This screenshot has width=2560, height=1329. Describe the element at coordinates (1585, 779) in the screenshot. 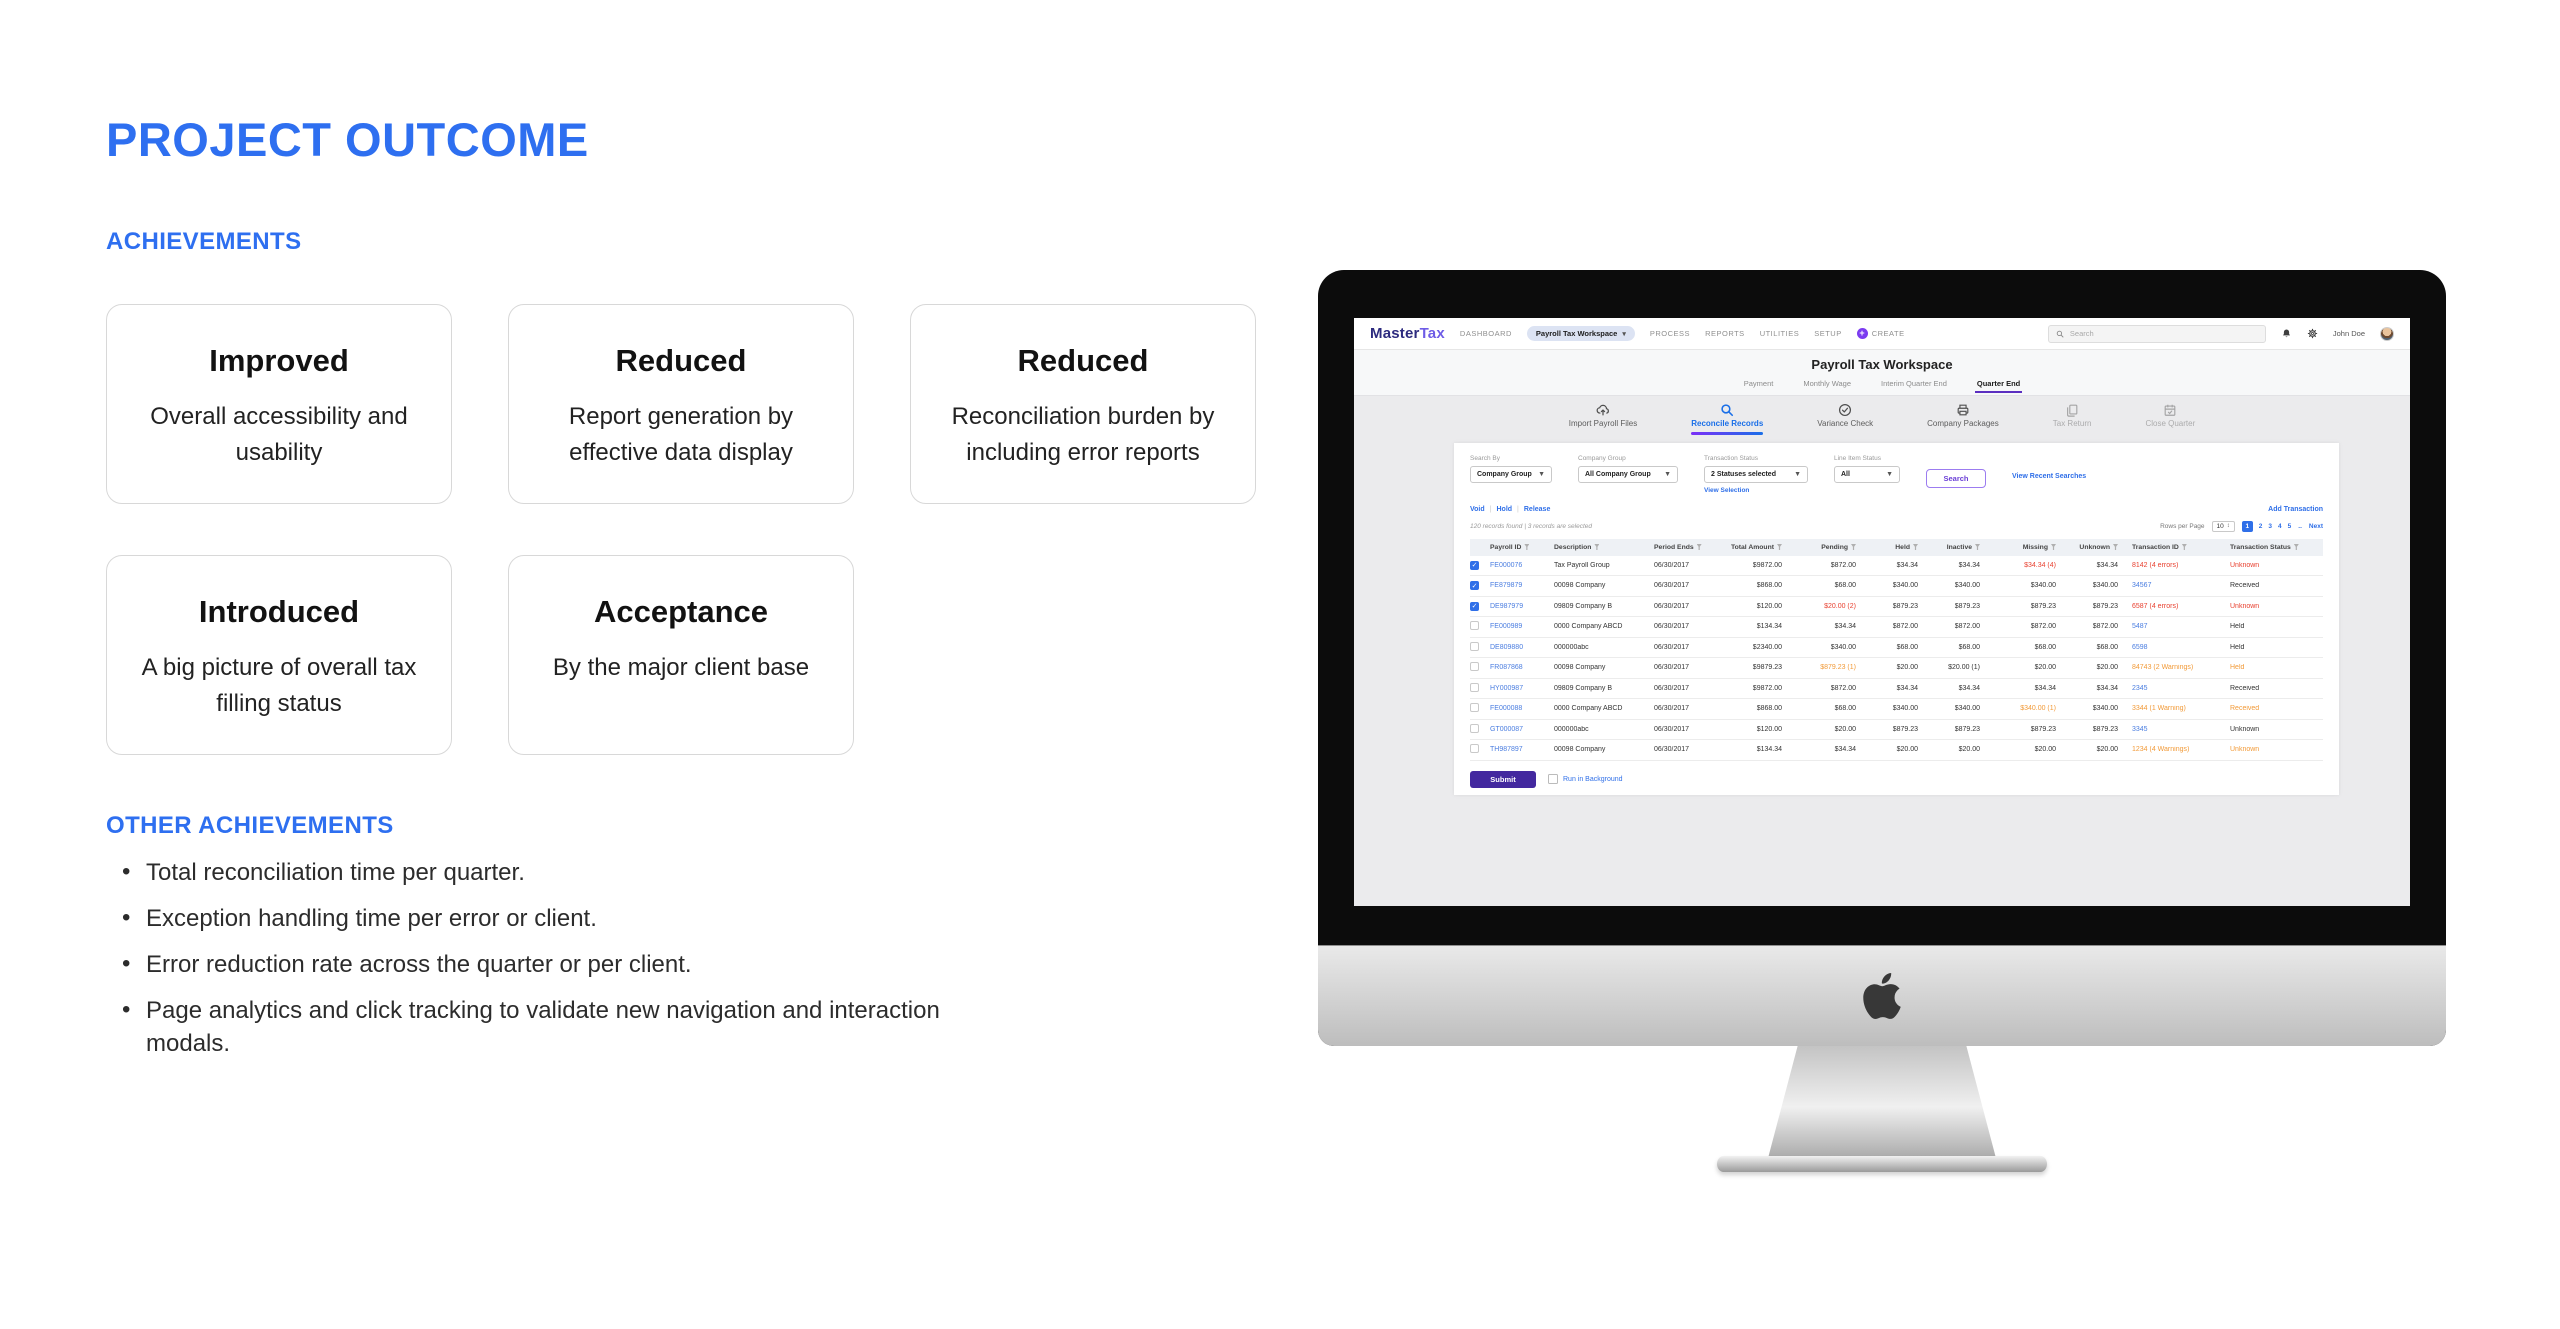

I see `run-in-background: Run in Background` at that location.